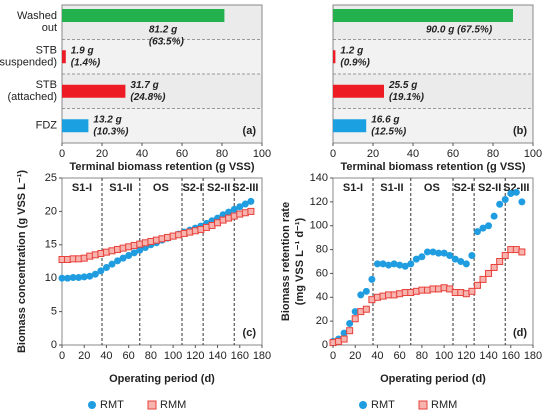 Image resolution: width=550 pixels, height=415 pixels. Describe the element at coordinates (37, 16) in the screenshot. I see `category-label: Washed` at that location.